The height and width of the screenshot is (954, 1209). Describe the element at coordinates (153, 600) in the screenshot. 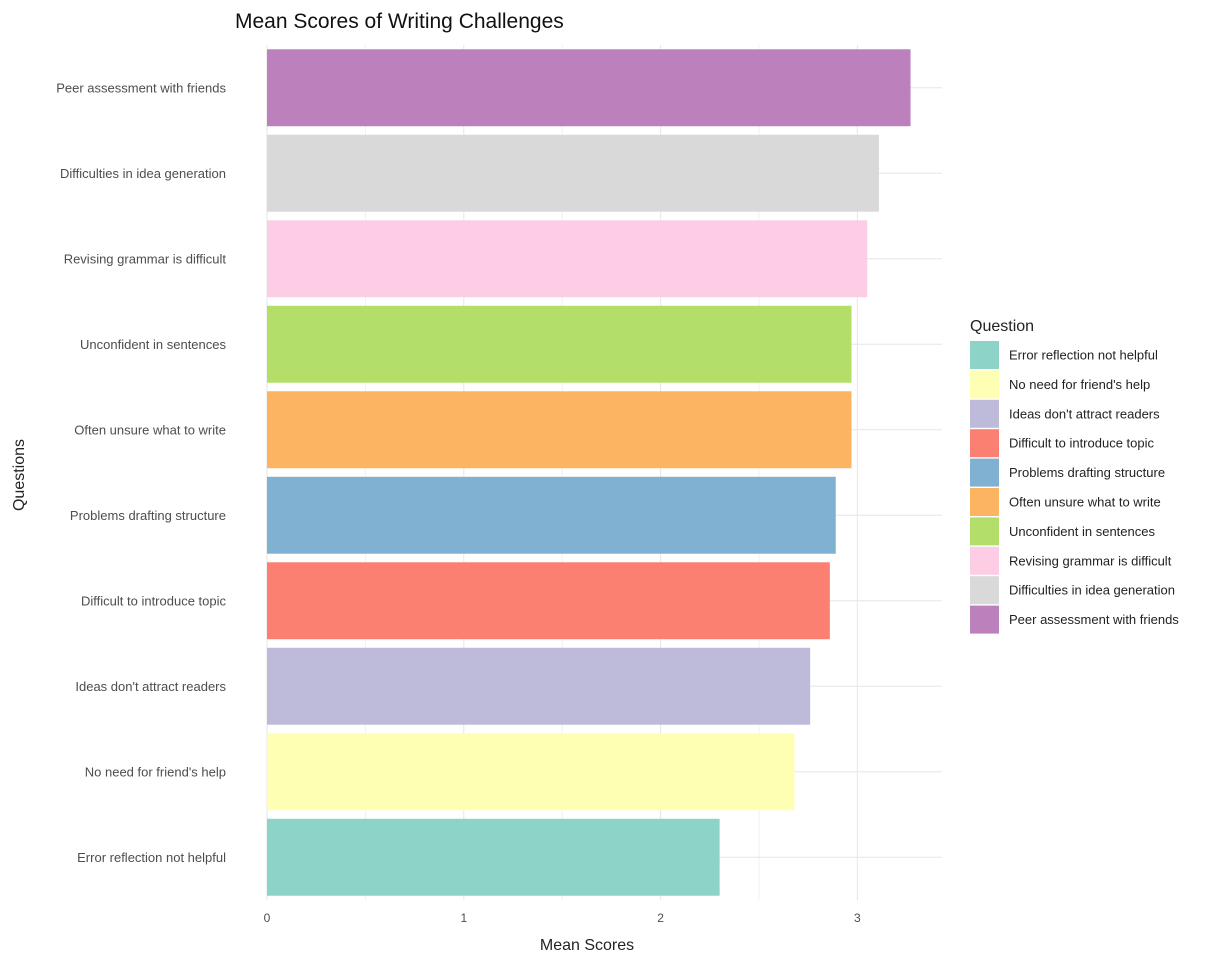

I see `y-tick-label: Difficult to introduce topic` at that location.